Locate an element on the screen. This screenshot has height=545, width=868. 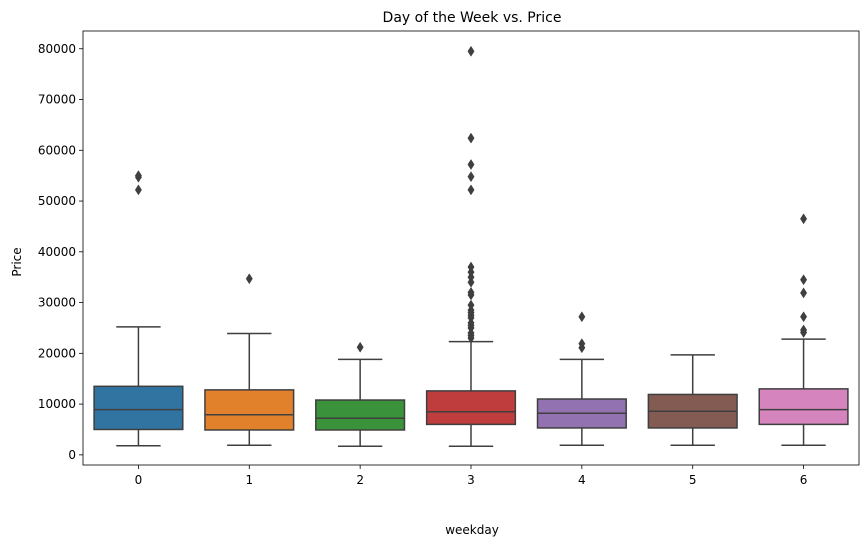
x-tick-label: 0 is located at coordinates (139, 480).